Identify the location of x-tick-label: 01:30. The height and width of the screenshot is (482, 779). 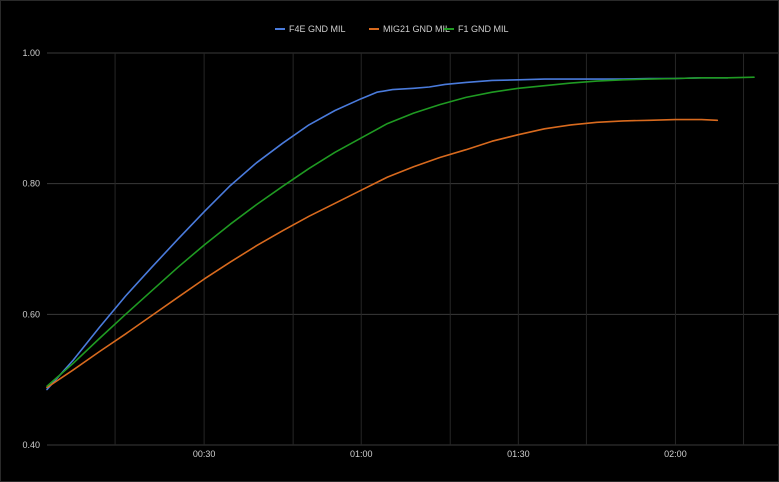
(518, 454).